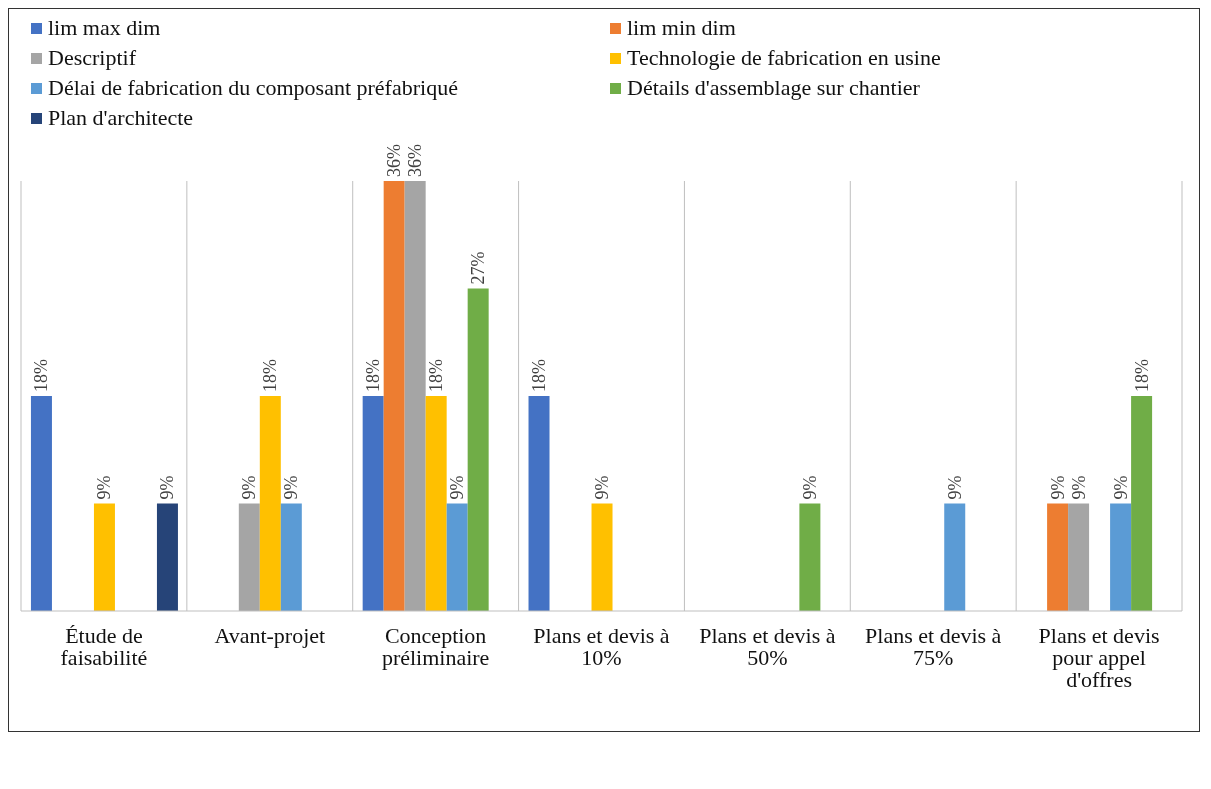 The image size is (1211, 789). What do you see at coordinates (104, 646) in the screenshot?
I see `x-tick-label: Étude de faisabilité` at bounding box center [104, 646].